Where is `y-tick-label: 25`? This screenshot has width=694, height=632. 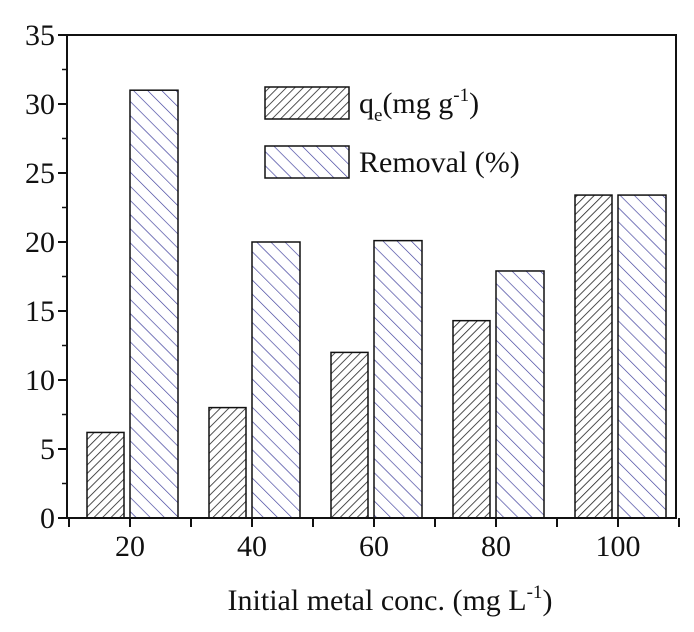
y-tick-label: 25 is located at coordinates (40, 173).